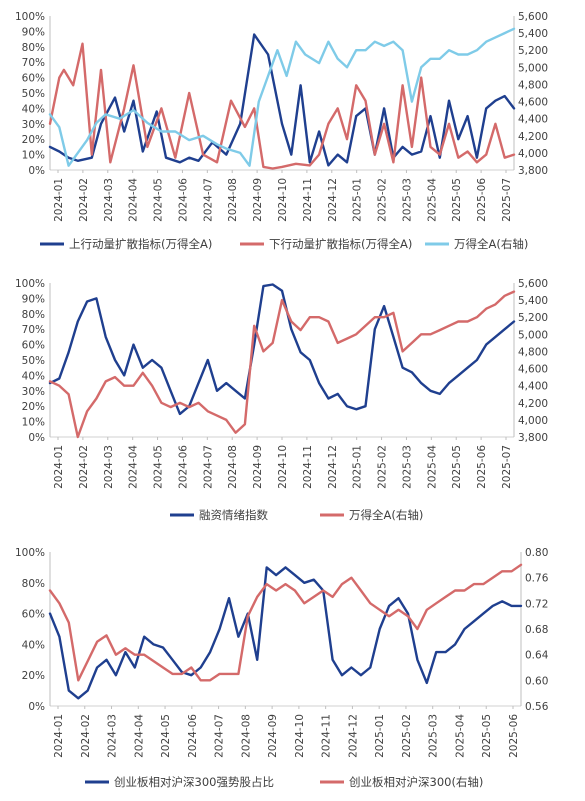 This screenshot has width=585, height=801. I want to click on y-right-tick-label: 0.76, so click(537, 579).